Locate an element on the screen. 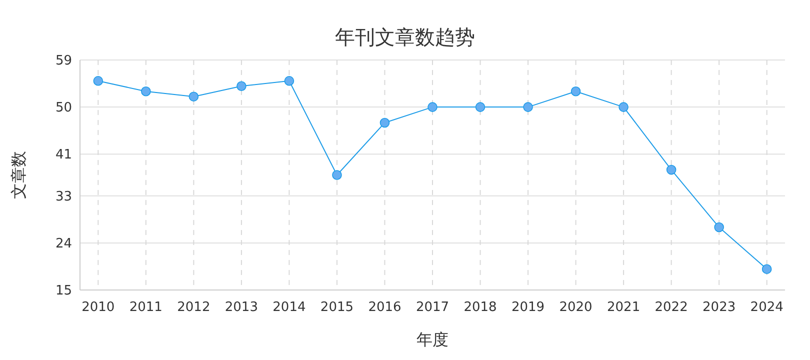  y-tick-label: 33 is located at coordinates (63, 196).